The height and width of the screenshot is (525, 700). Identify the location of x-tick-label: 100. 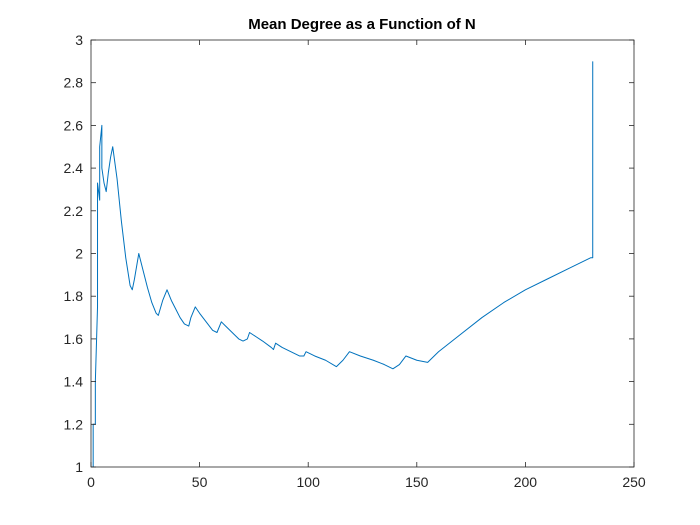
(309, 482).